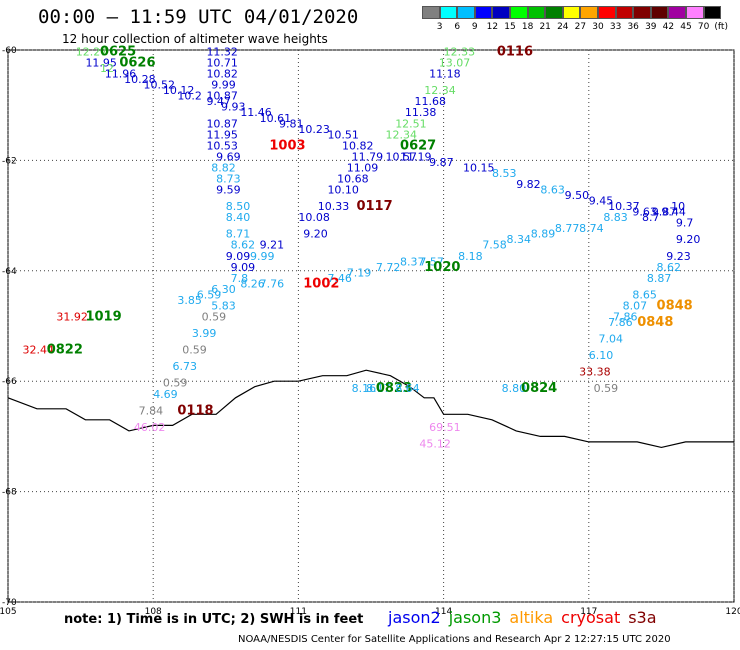 The height and width of the screenshot is (650, 740). Describe the element at coordinates (610, 339) in the screenshot. I see `wave-height-label: 7.04` at that location.